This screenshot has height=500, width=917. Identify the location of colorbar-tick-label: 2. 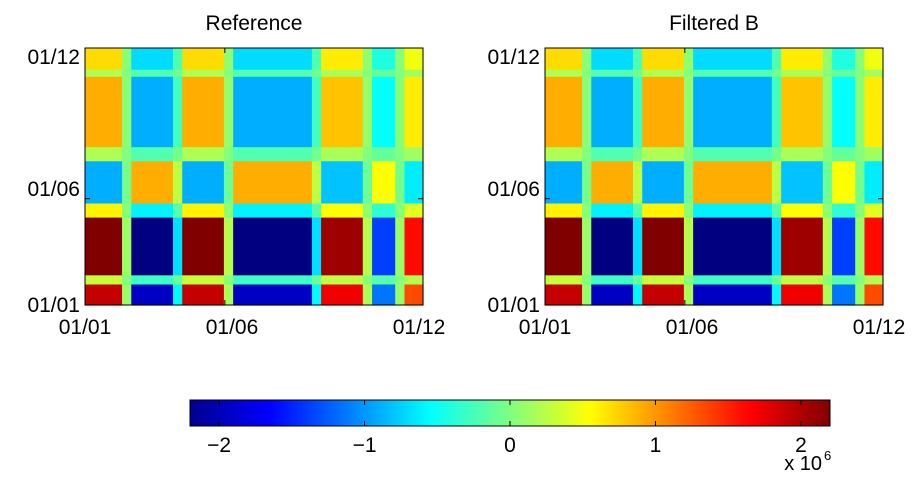
(801, 445).